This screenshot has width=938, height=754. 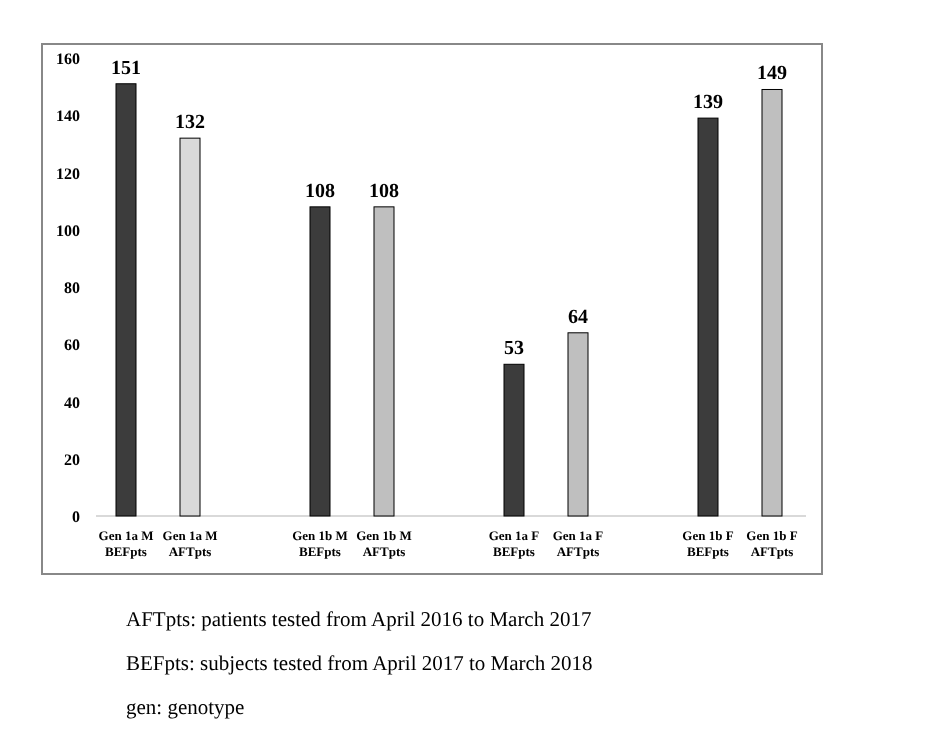 I want to click on y-tick-label: 100, so click(x=68, y=230).